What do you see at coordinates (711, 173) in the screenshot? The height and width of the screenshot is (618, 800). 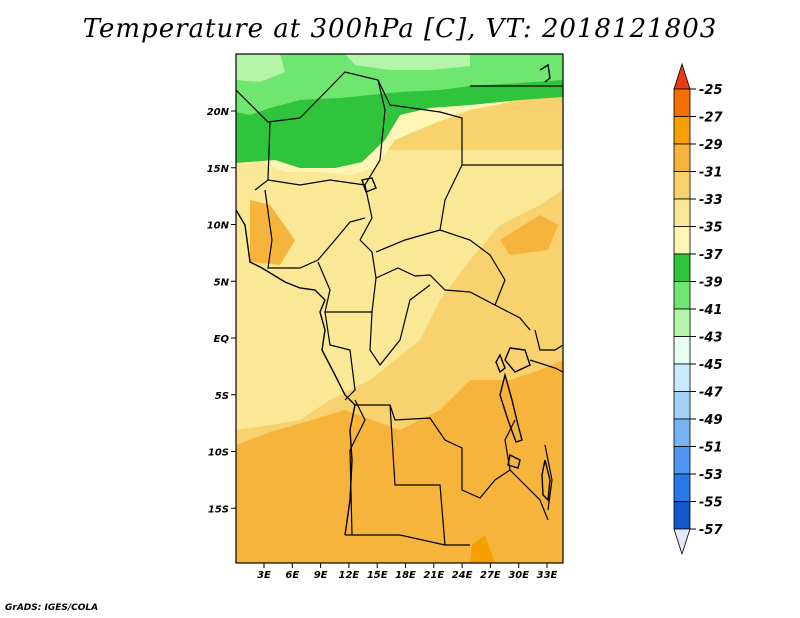 I see `colorbar-label: -31` at bounding box center [711, 173].